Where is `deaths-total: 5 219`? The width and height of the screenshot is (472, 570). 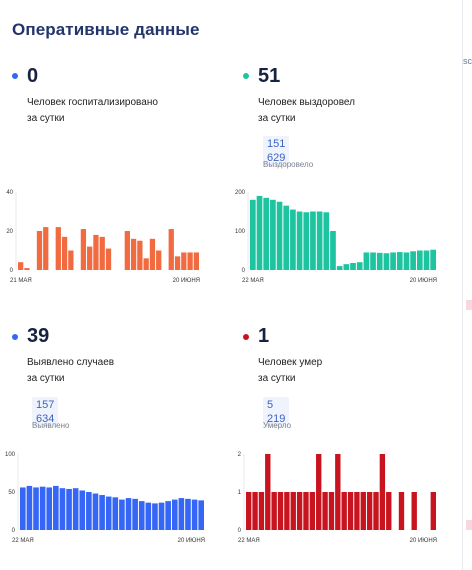 deaths-total: 5 219 is located at coordinates (276, 412).